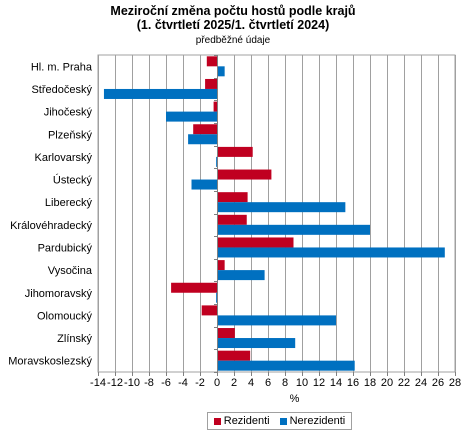 This screenshot has height=436, width=466. I want to click on category-label: Karlovarský, so click(64, 158).